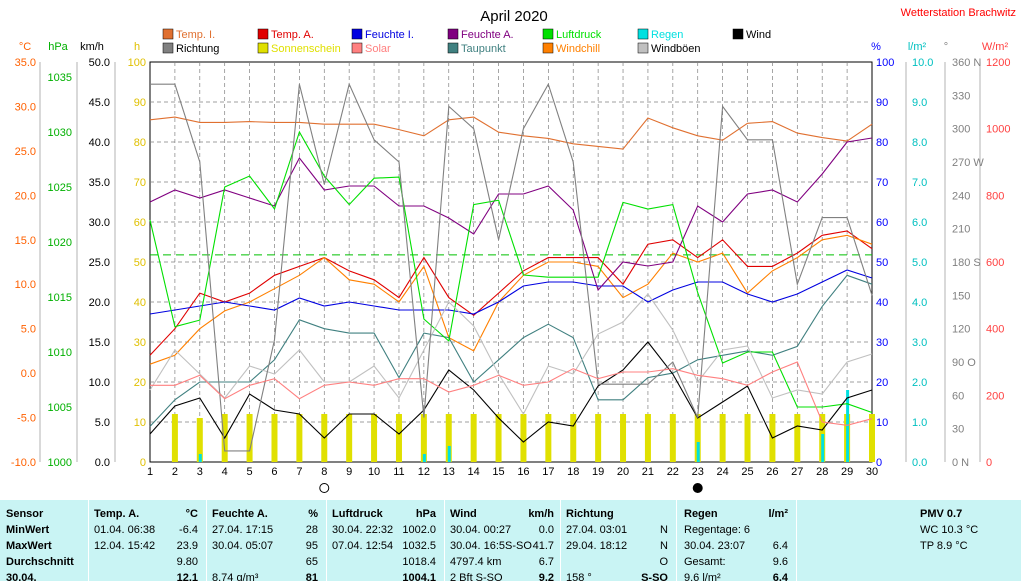 The image size is (1021, 581). I want to click on extra-column: PMV 0.7 WC 10.3 °C TP 8.9 °C, so click(950, 540).